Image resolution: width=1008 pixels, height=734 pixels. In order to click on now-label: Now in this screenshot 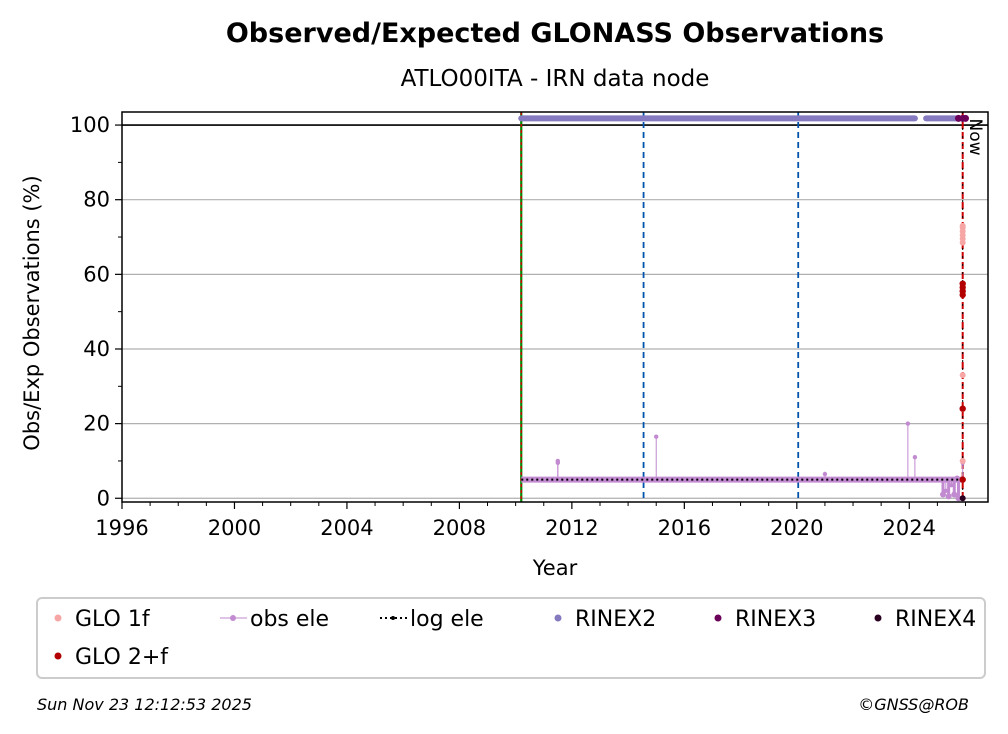, I will do `click(975, 136)`.